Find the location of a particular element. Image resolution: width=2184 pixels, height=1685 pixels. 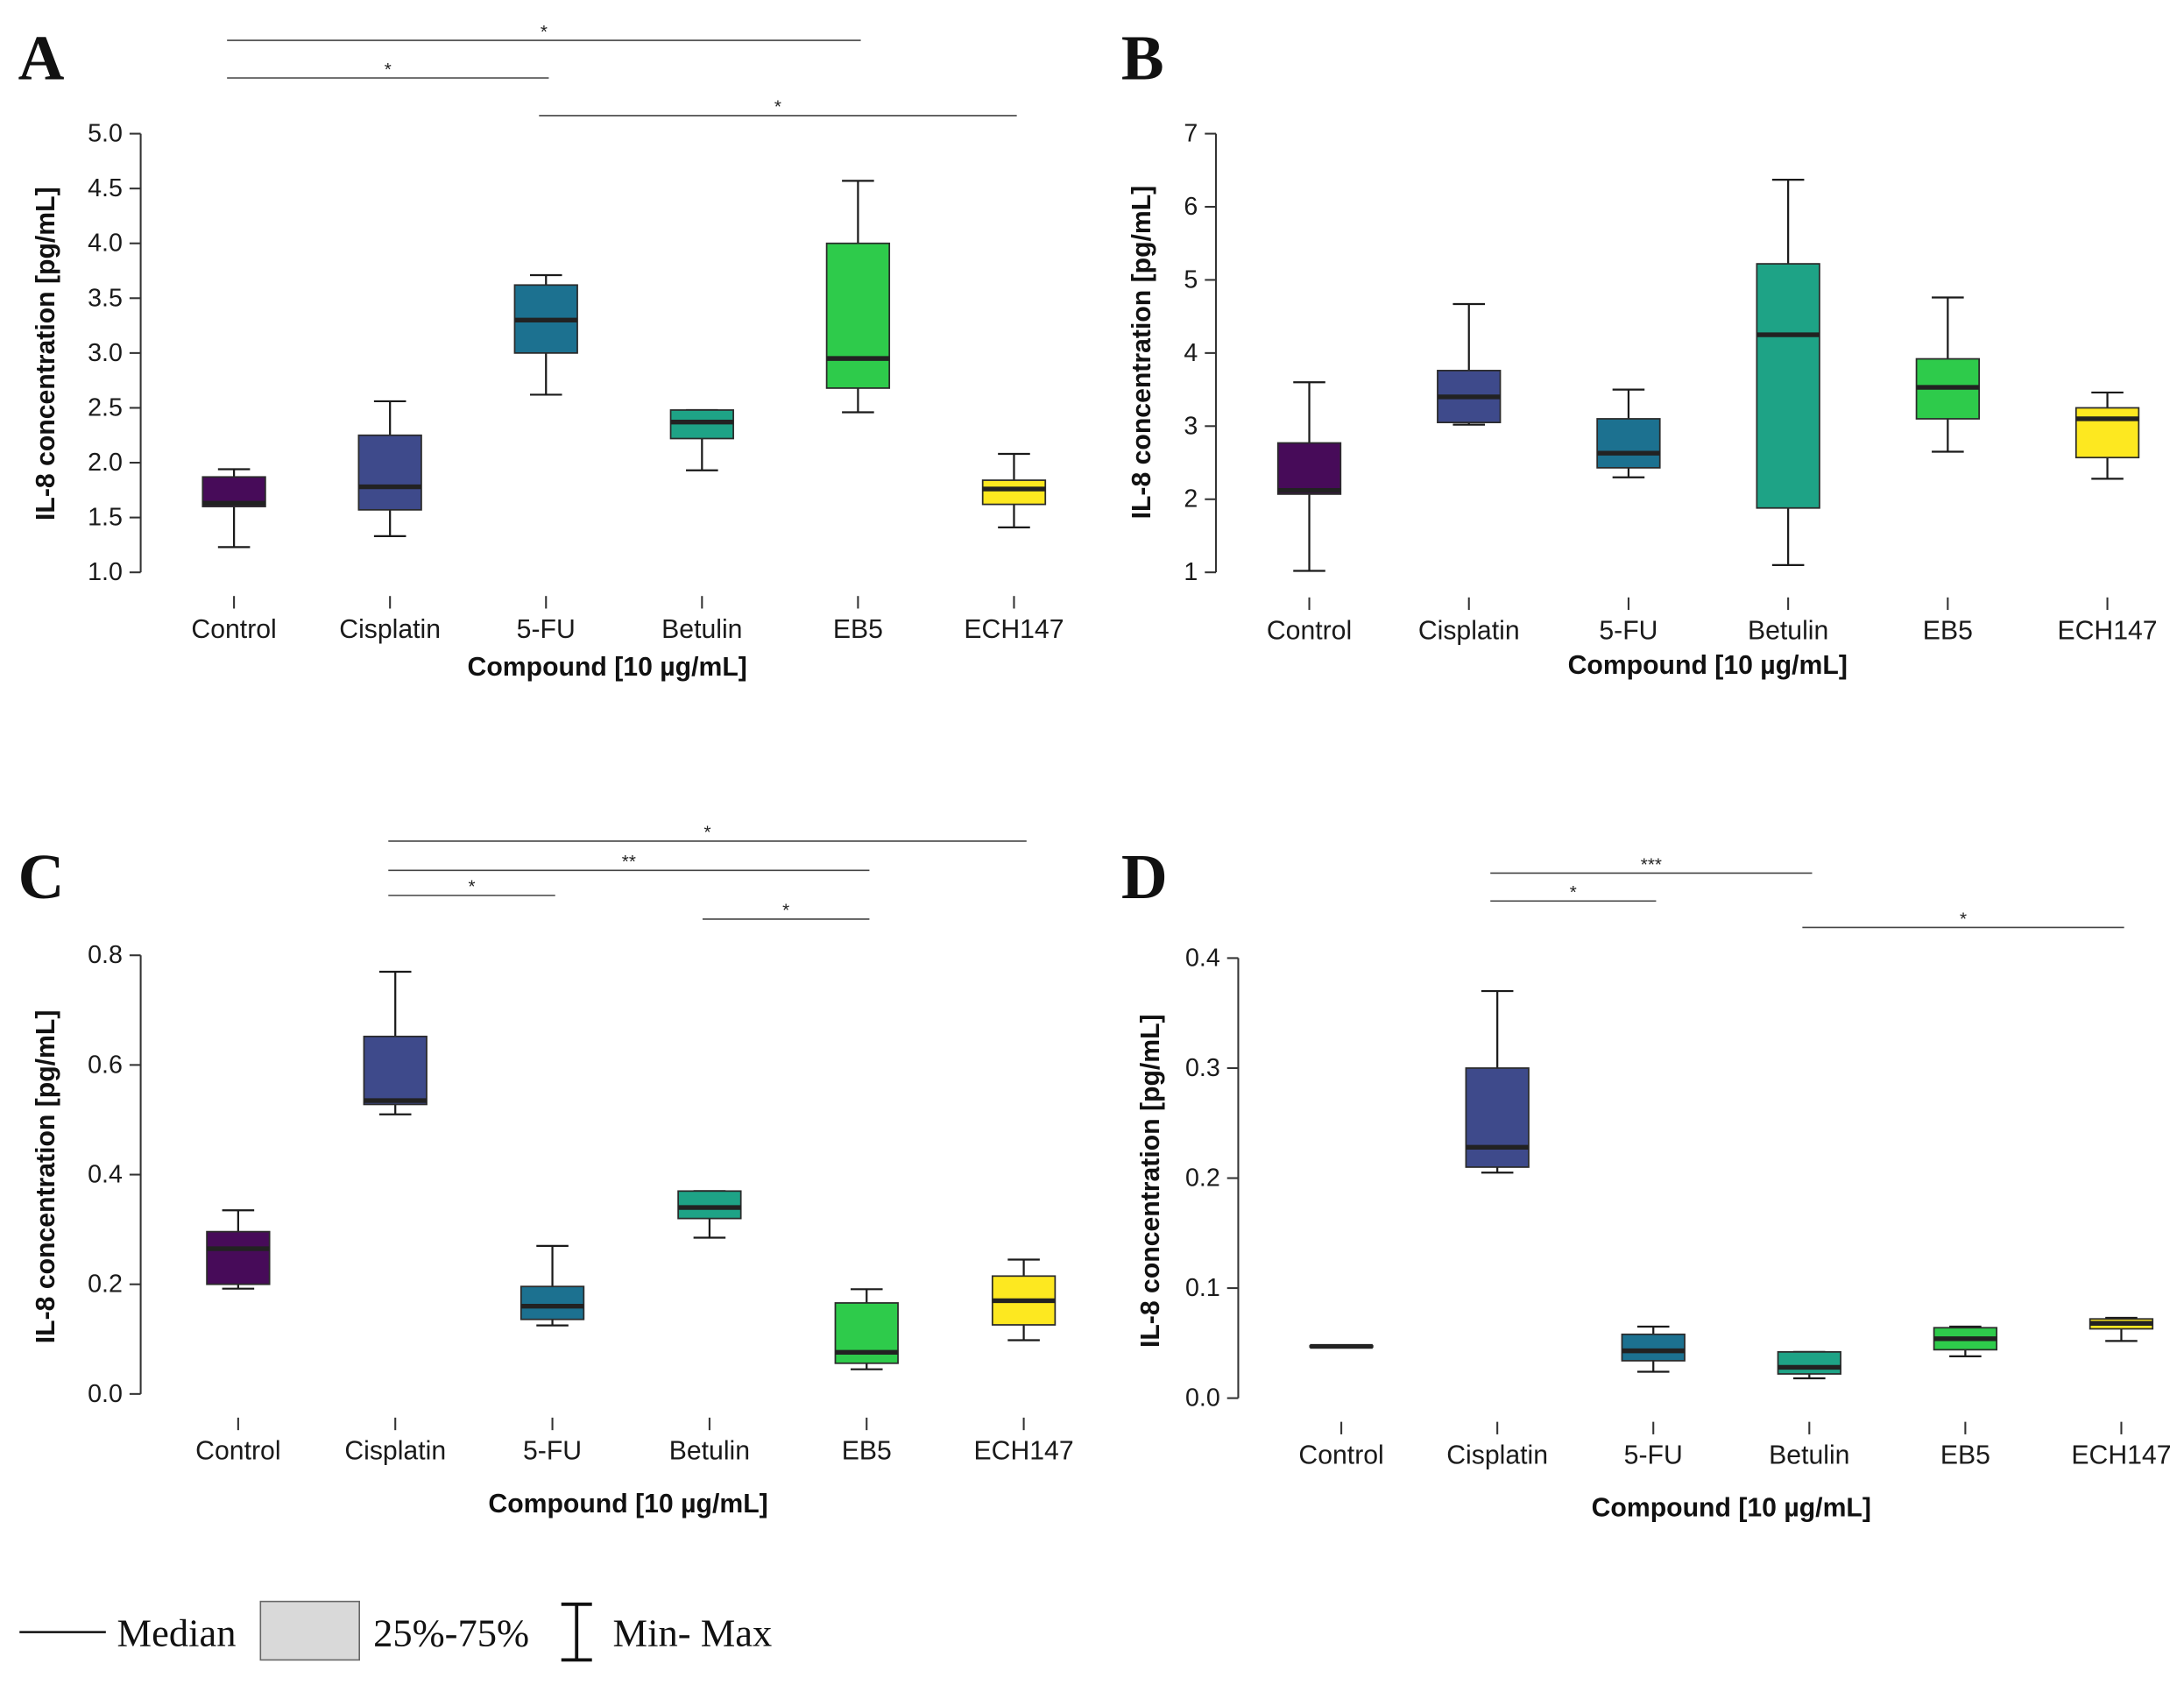

box-cisplatin is located at coordinates (1497, 1081).